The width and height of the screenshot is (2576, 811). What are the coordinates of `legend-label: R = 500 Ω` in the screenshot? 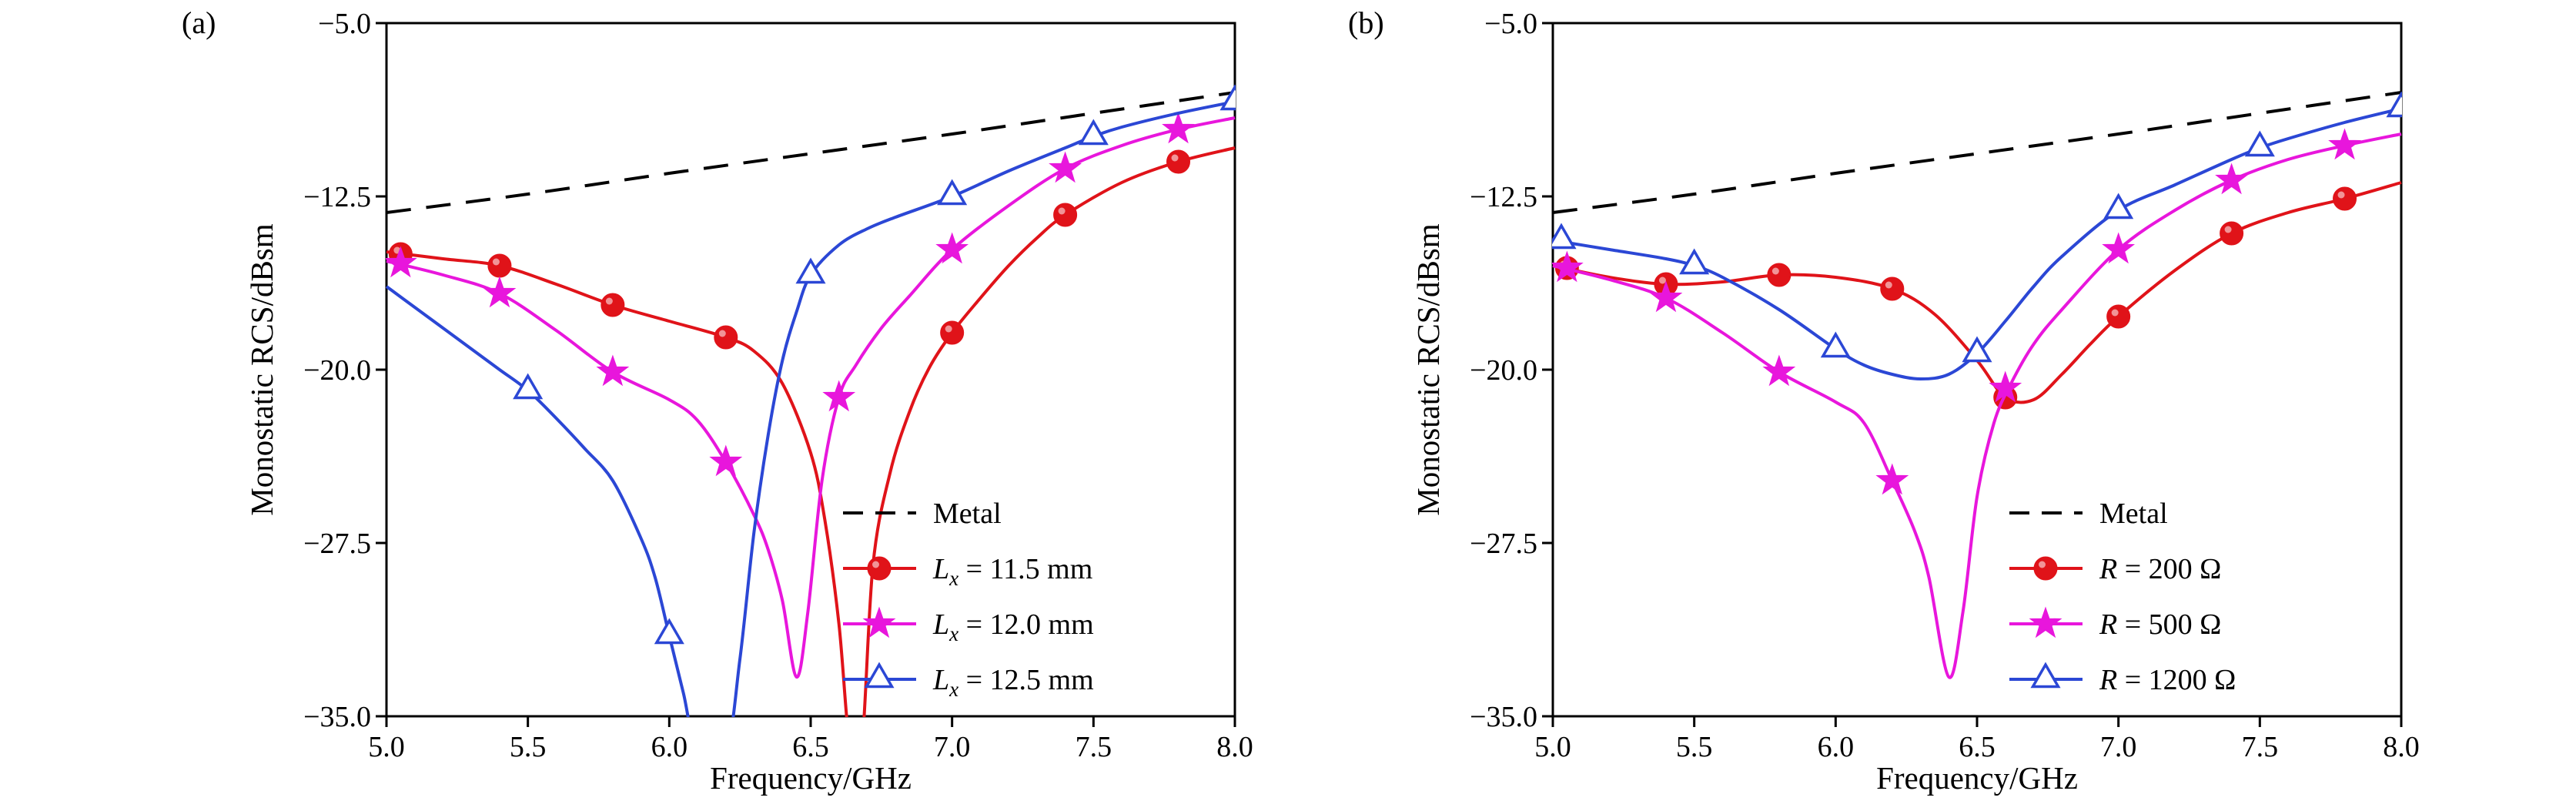 It's located at (2160, 624).